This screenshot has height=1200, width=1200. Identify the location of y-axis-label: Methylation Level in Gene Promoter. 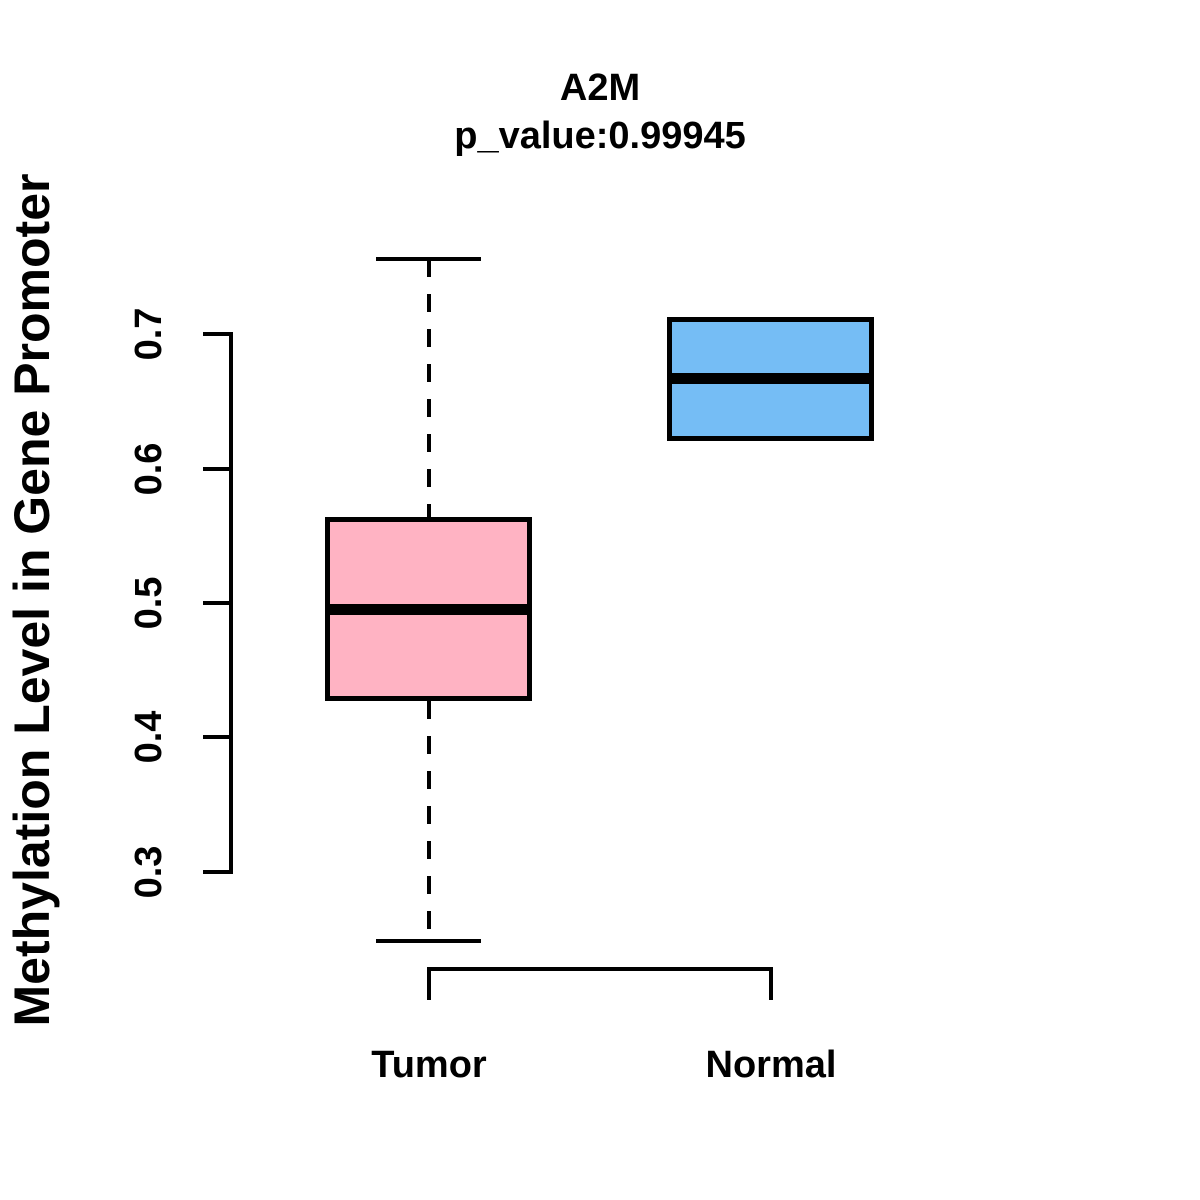
(32, 600).